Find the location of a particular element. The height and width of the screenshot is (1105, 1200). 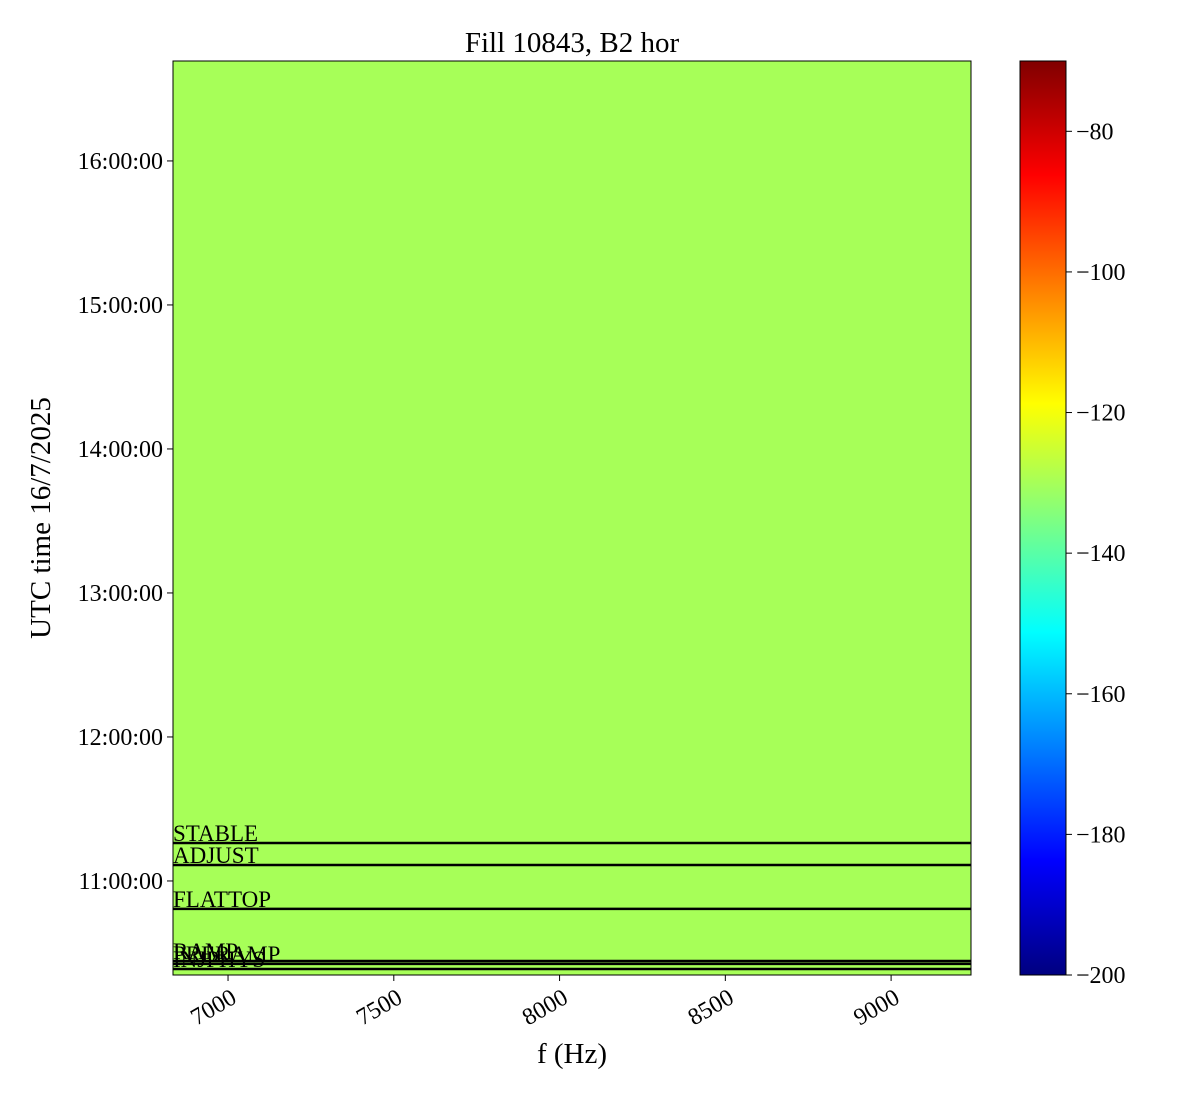

x-tick-label: 8500 is located at coordinates (711, 1008).